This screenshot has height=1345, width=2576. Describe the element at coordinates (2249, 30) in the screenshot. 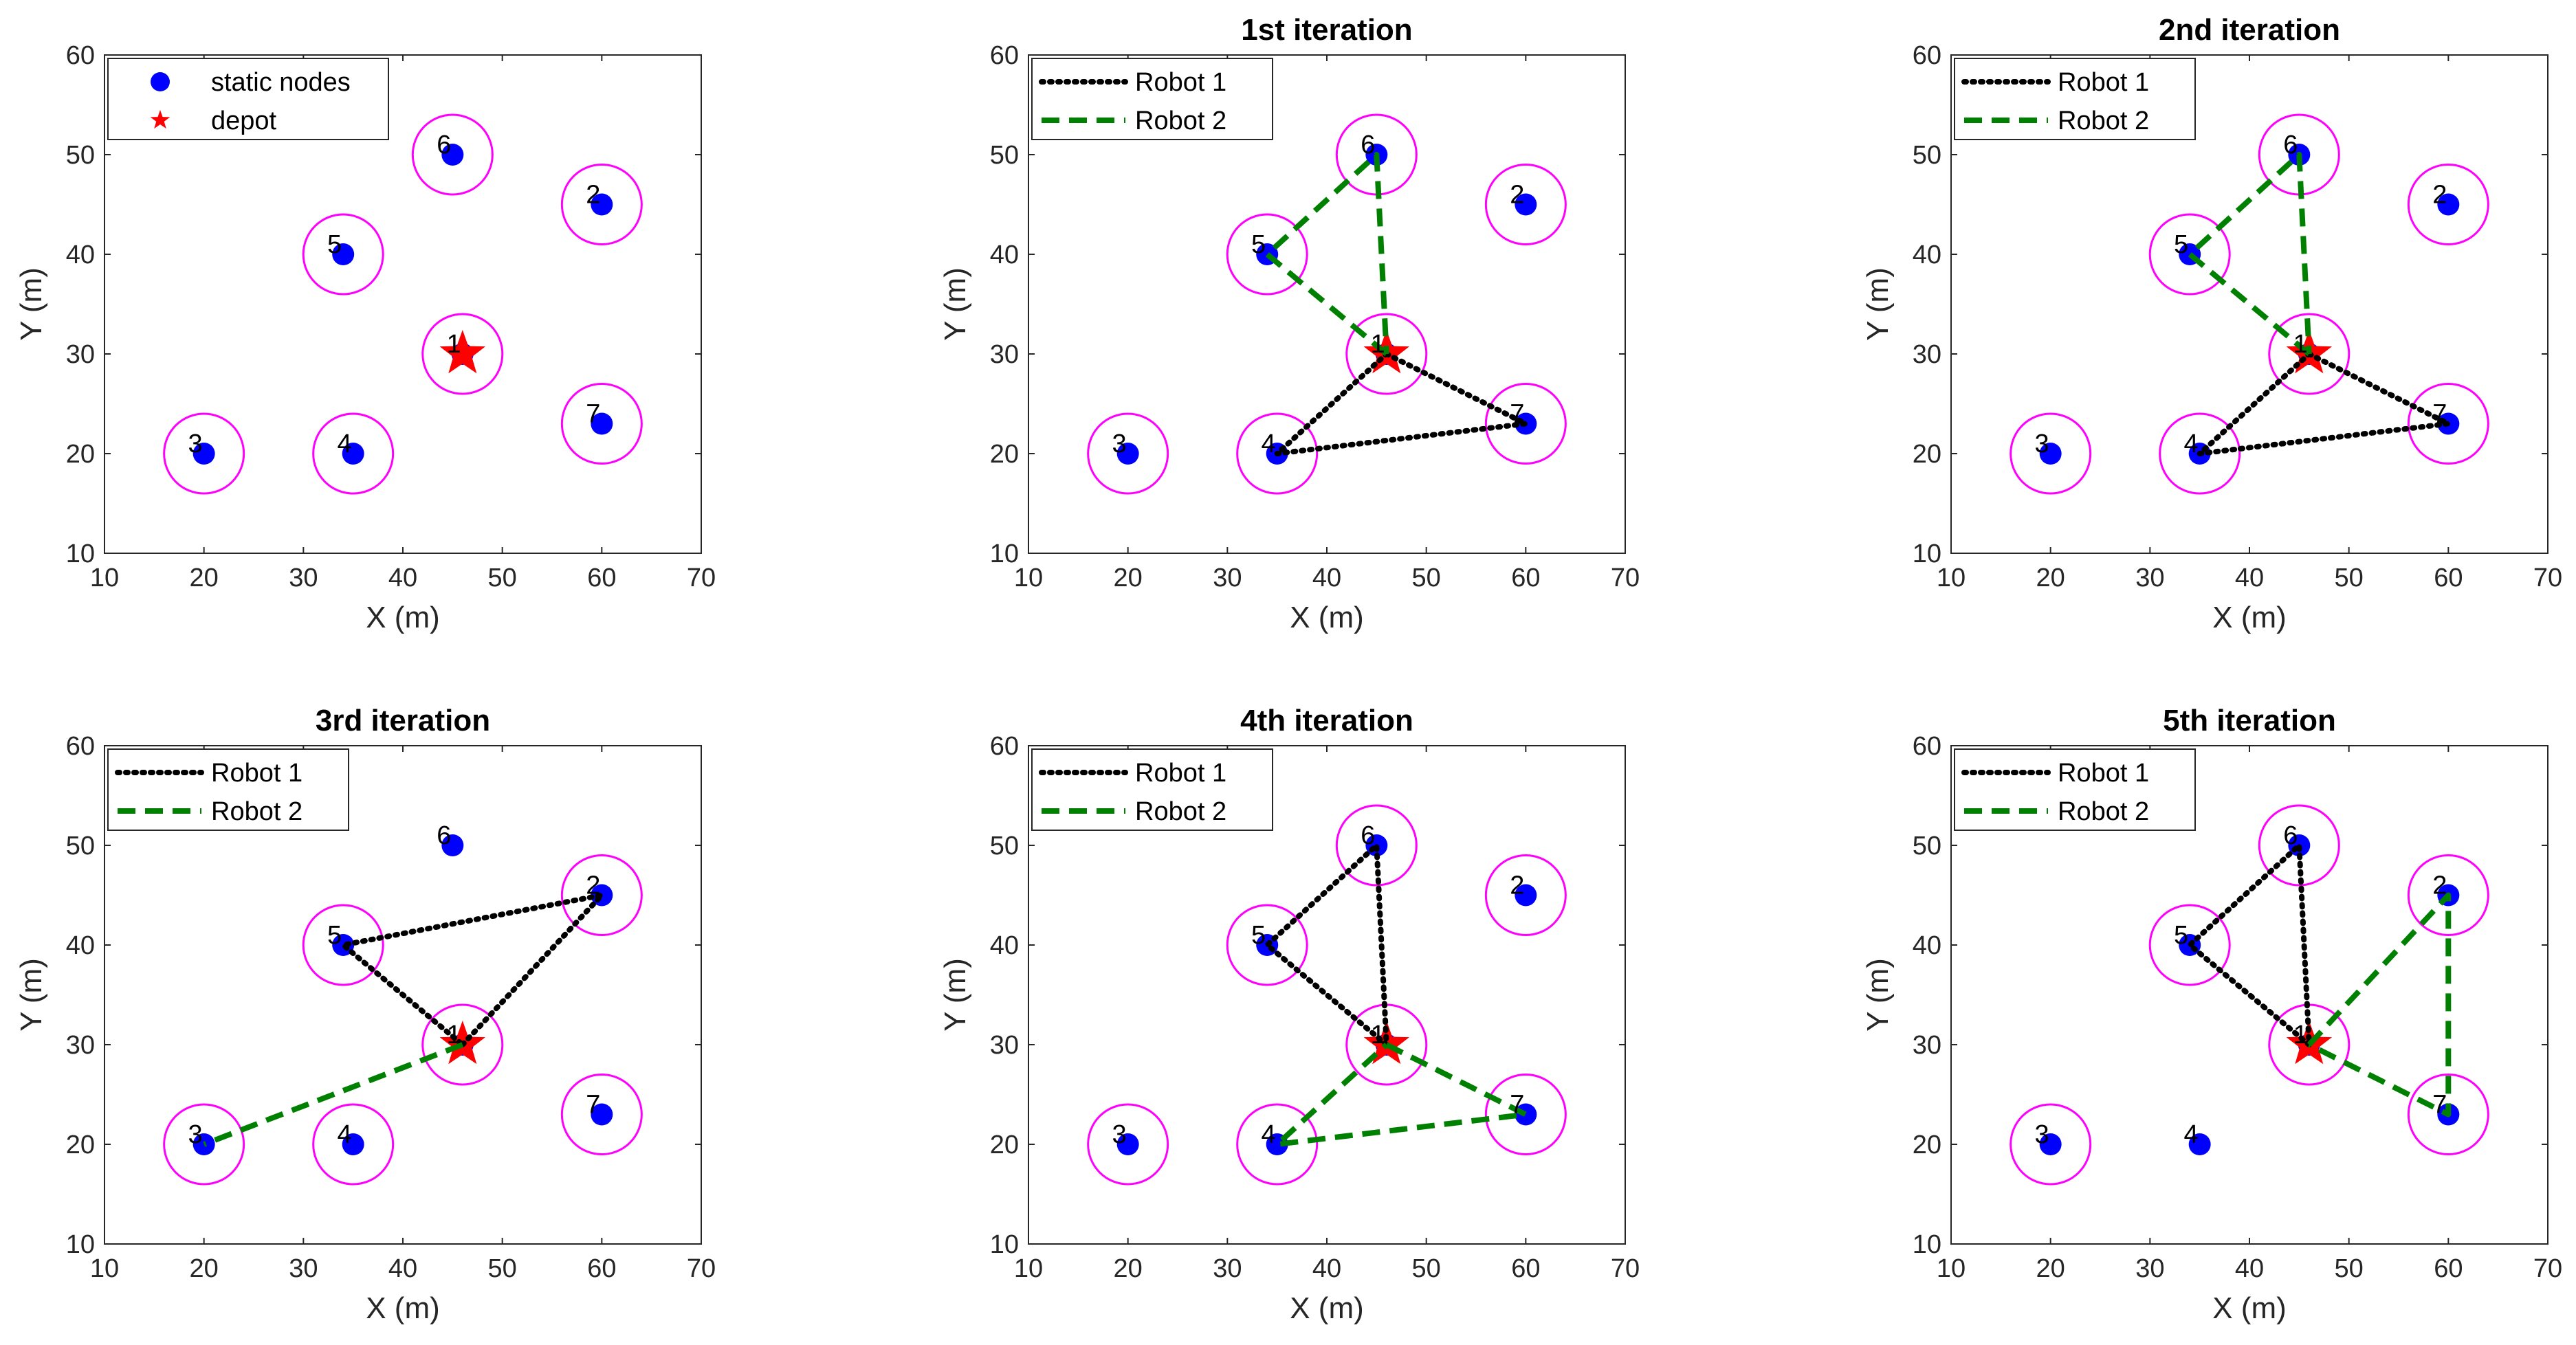

I see `chart-title: 2nd iteration` at that location.